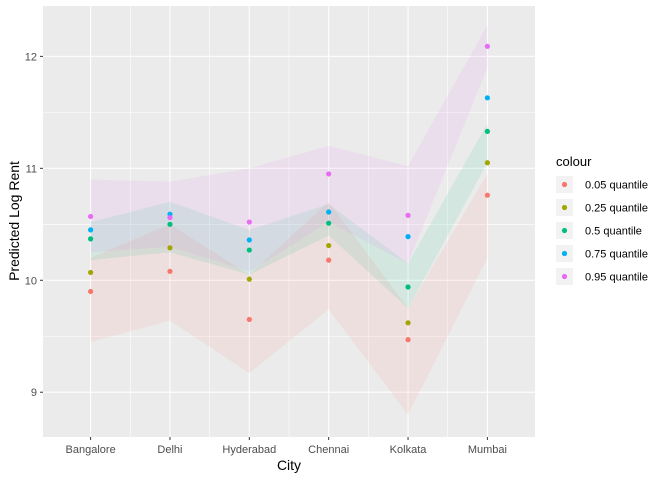  I want to click on point-0-95-quantile-chennai, so click(329, 174).